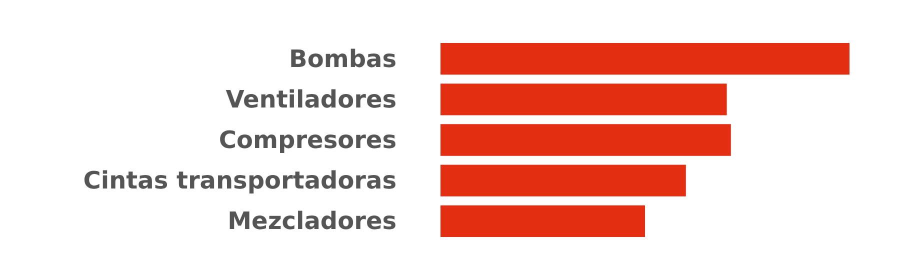 This screenshot has width=907, height=271. I want to click on y-tick-label: Bombas, so click(343, 58).